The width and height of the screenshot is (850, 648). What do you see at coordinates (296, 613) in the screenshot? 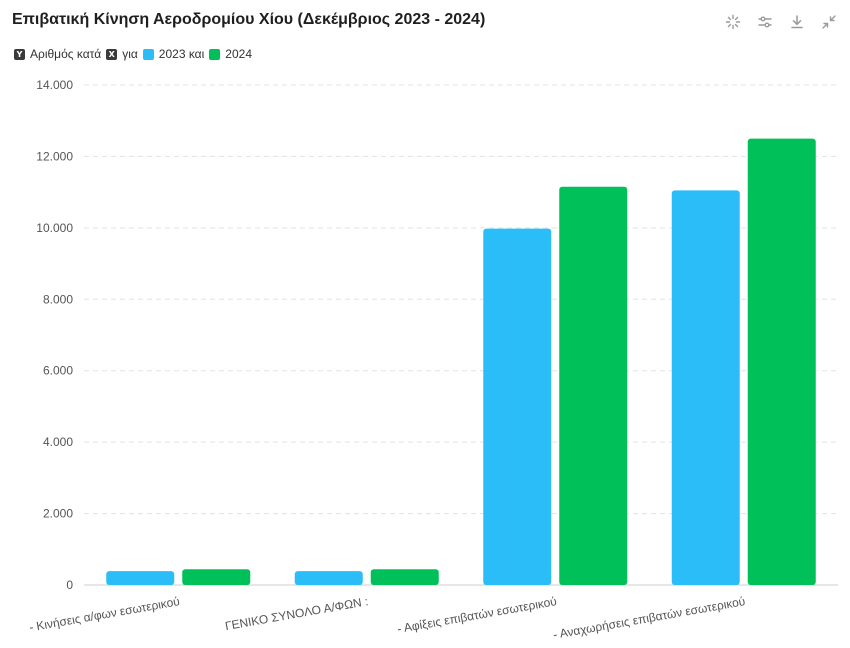
I see `x-tick-label: ΓΕΝΙΚΟ ΣΥΝΟΛΟ Α/ΦΩΝ :` at bounding box center [296, 613].